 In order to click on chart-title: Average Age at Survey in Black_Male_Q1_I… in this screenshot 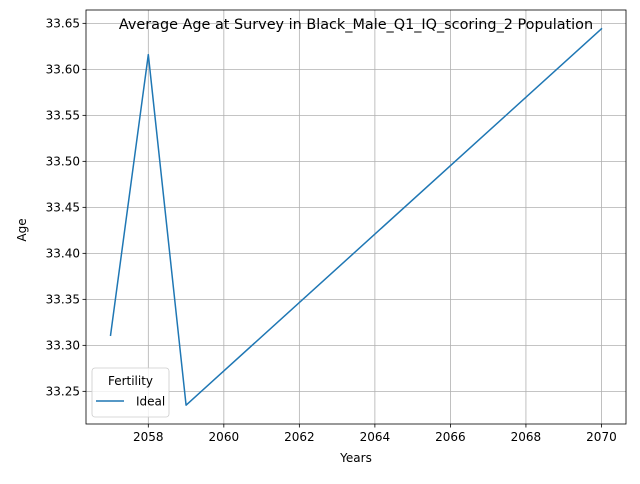, I will do `click(356, 25)`.